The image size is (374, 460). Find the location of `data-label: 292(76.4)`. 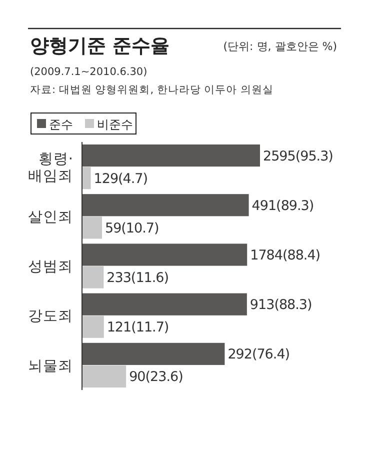

data-label: 292(76.4) is located at coordinates (259, 354).